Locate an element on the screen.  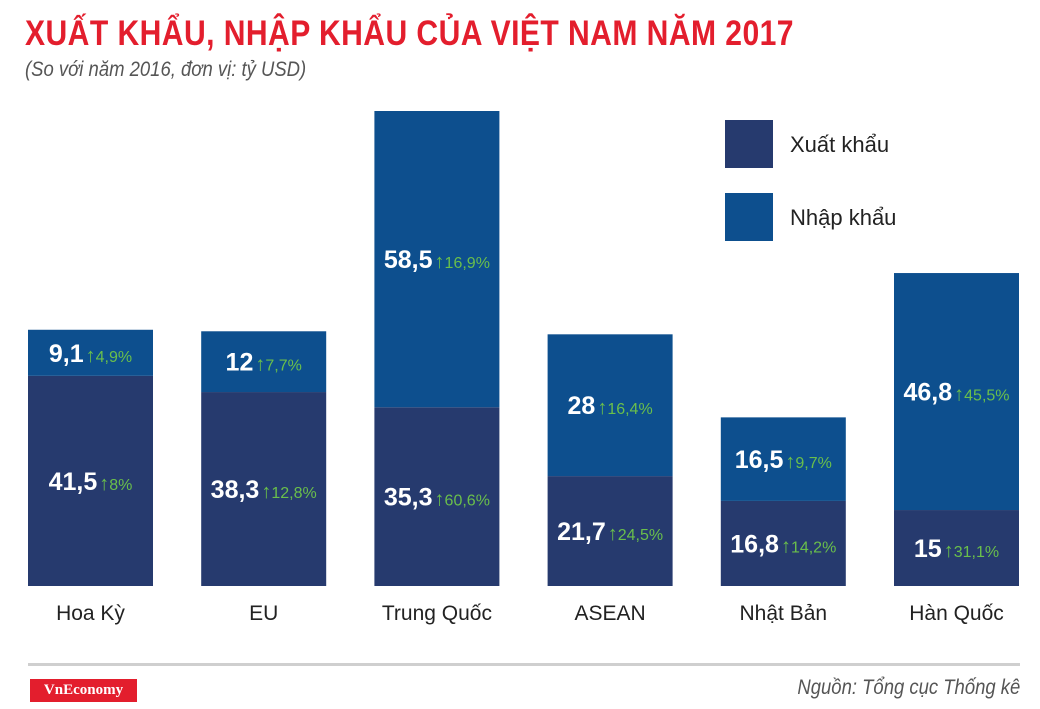
source-note: Nguồn: Tổng cục Thống kê is located at coordinates (908, 687).